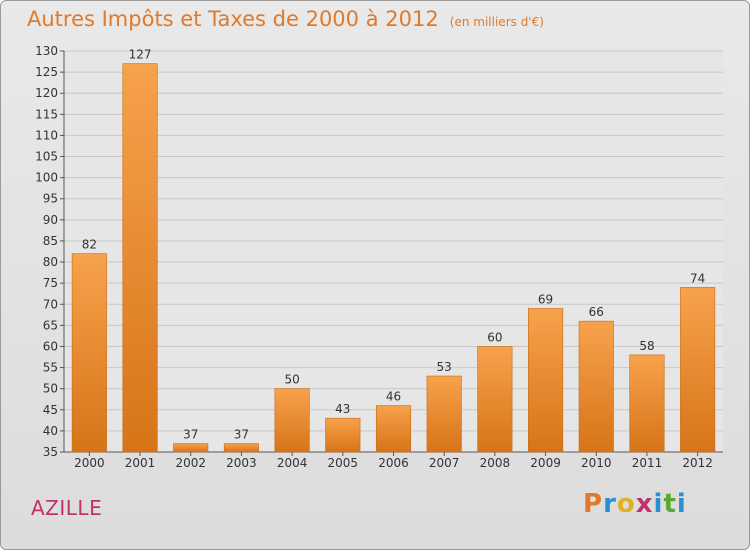 This screenshot has width=750, height=550. What do you see at coordinates (46, 93) in the screenshot?
I see `y-tick-label: 120` at bounding box center [46, 93].